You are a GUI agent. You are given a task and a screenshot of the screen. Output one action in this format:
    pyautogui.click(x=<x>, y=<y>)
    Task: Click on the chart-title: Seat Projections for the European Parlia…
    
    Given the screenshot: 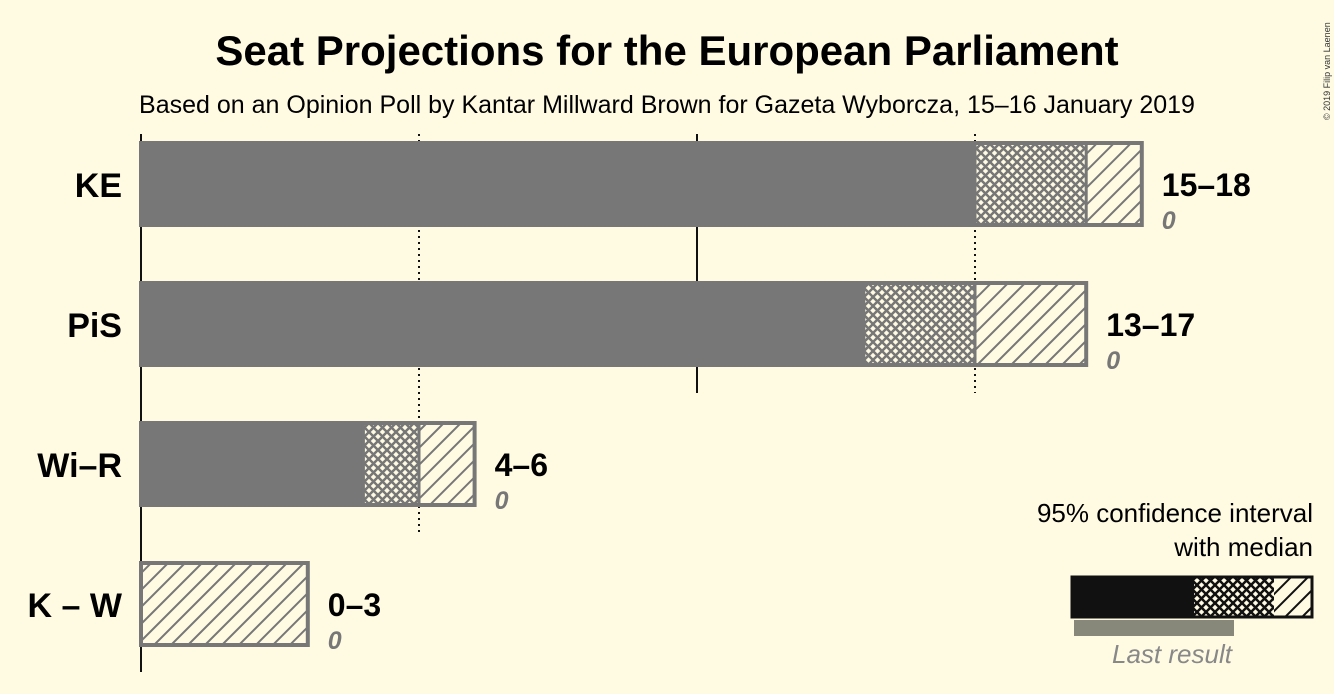 What is the action you would take?
    pyautogui.click(x=666, y=50)
    